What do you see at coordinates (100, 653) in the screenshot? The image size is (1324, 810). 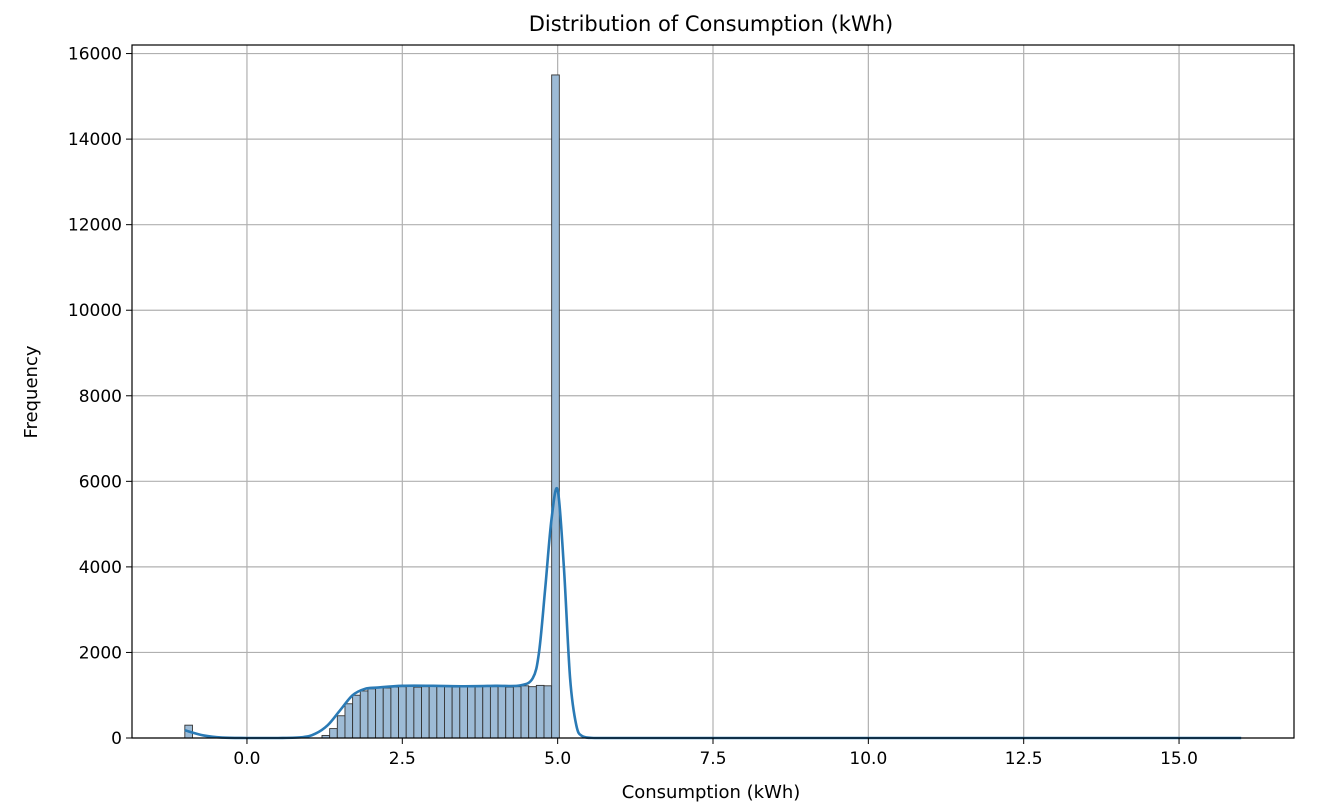 I see `y-tick-label: 2000` at bounding box center [100, 653].